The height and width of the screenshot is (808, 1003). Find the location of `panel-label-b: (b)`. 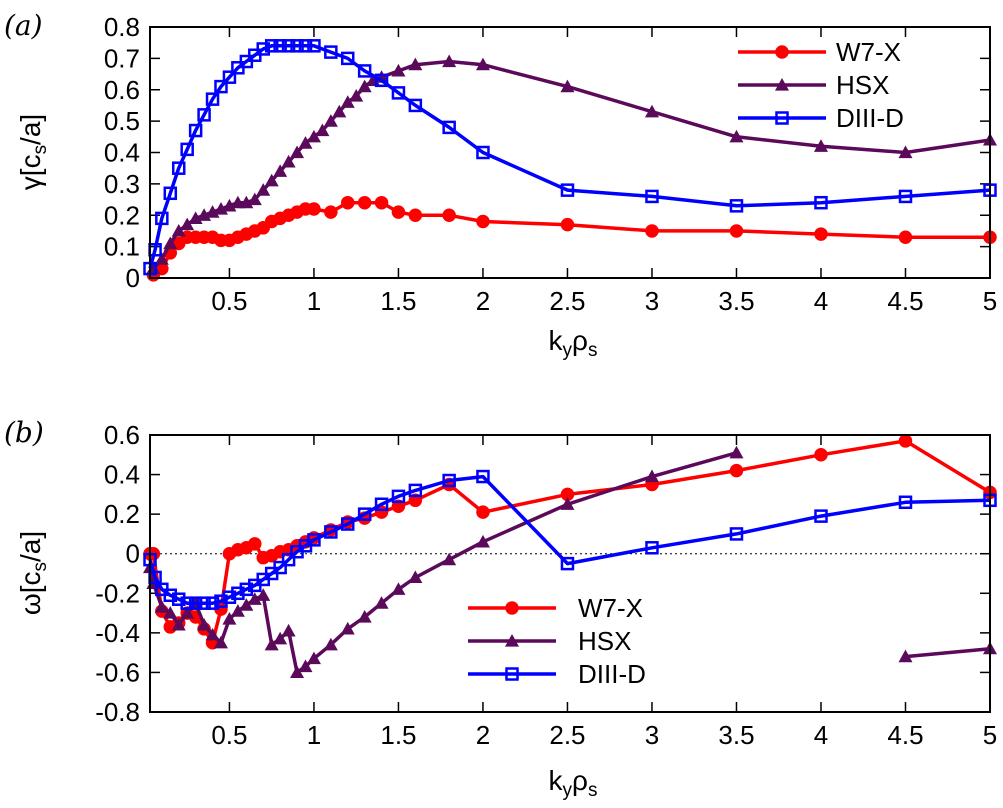

panel-label-b: (b) is located at coordinates (24, 432).